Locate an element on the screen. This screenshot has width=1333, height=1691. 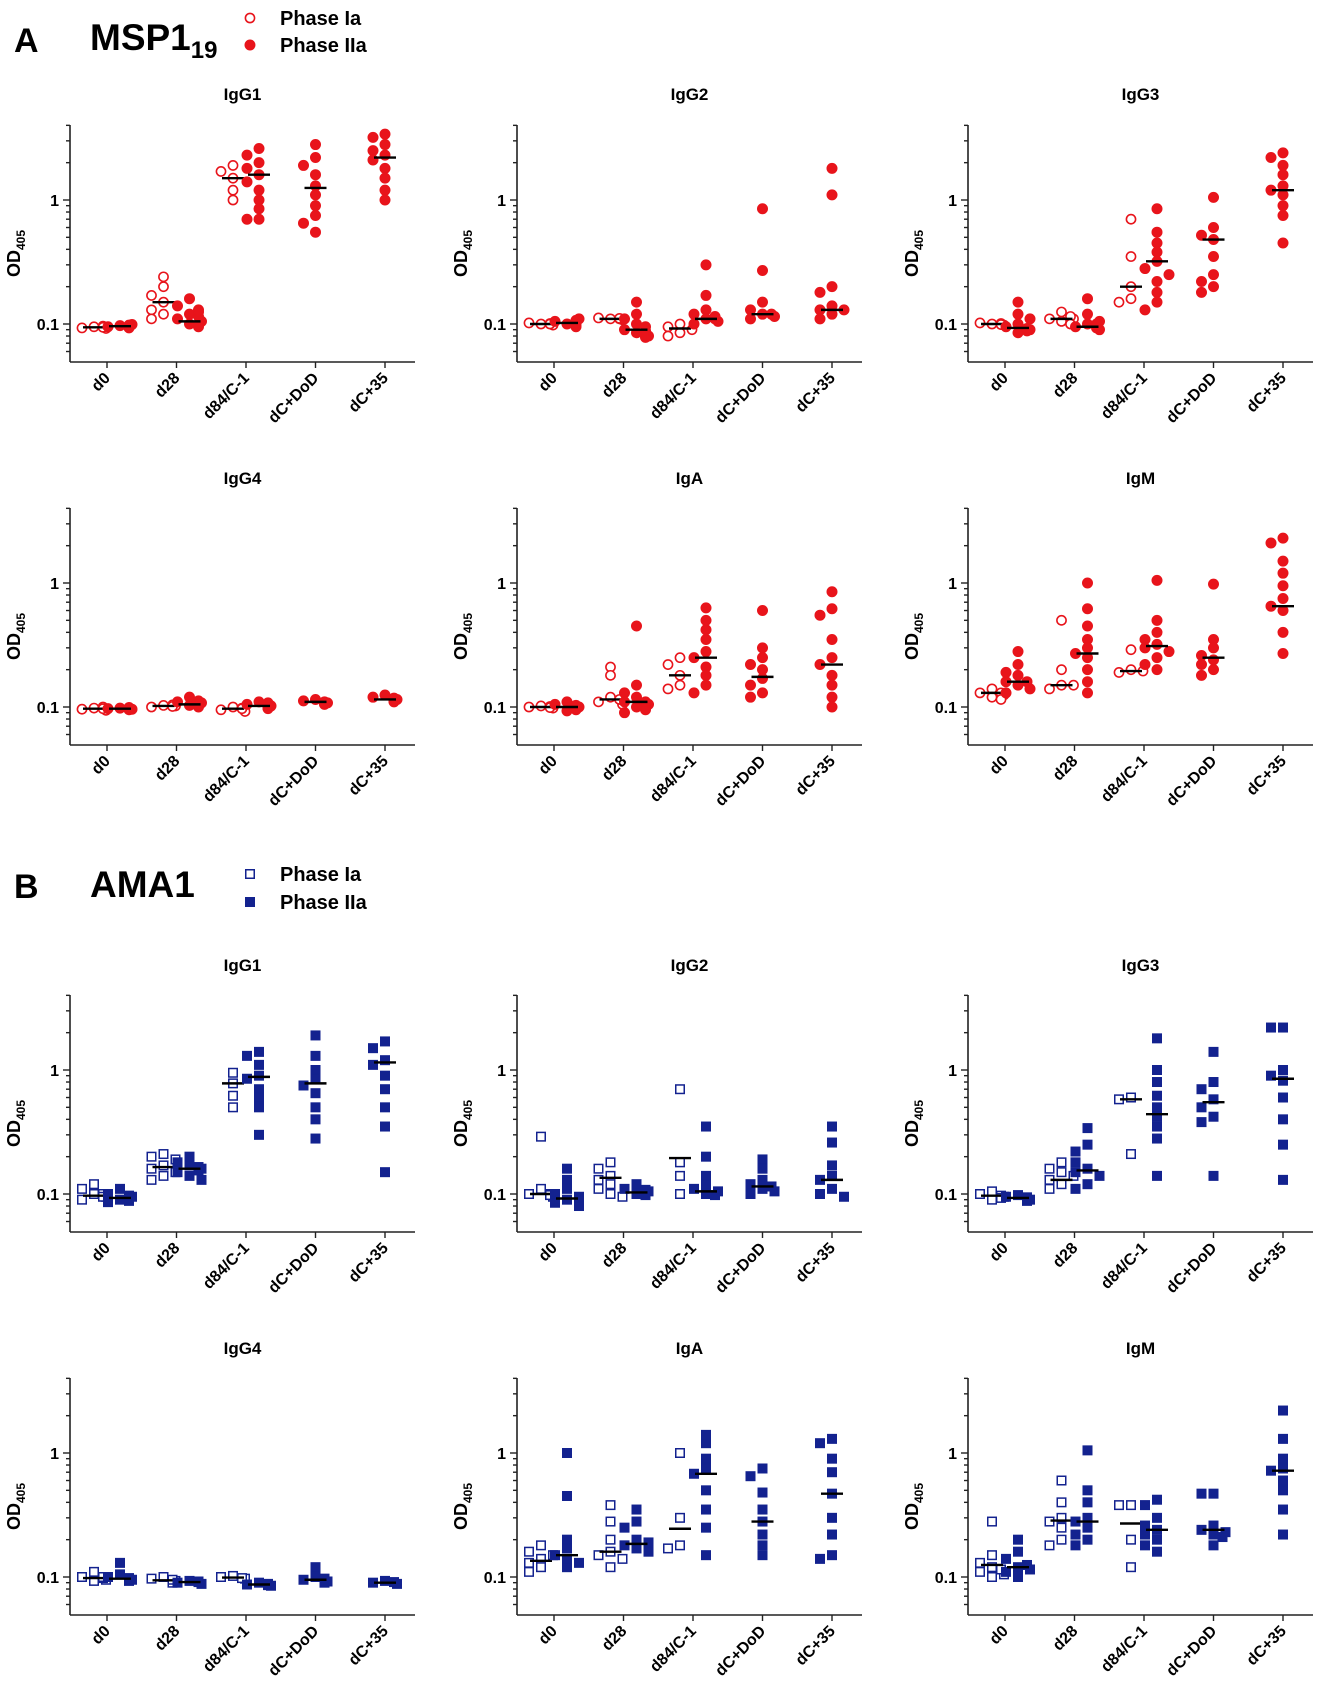
legend-label-phase-iia: Phase IIa is located at coordinates (324, 46).